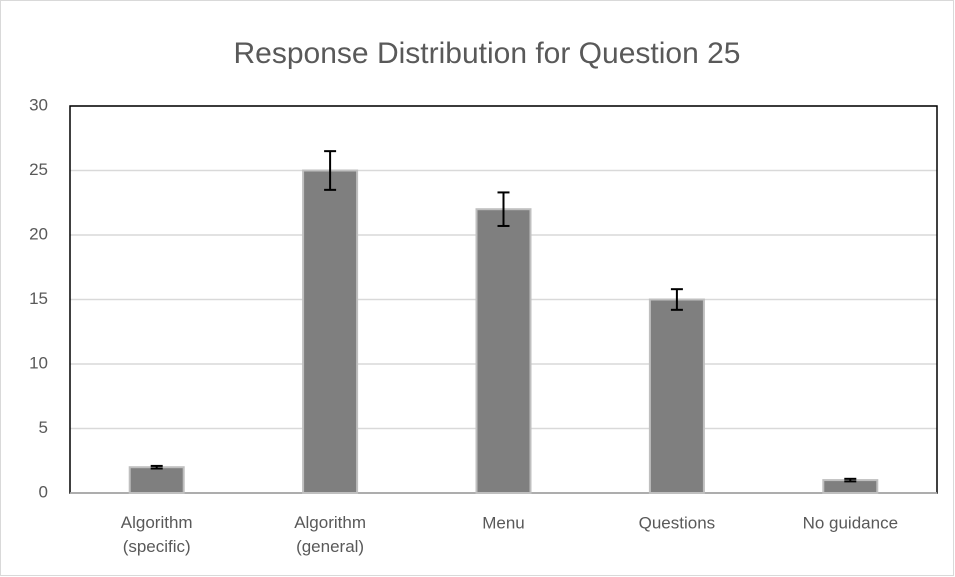 Image resolution: width=955 pixels, height=577 pixels. Describe the element at coordinates (850, 522) in the screenshot. I see `x-tick-label: No guidance` at that location.